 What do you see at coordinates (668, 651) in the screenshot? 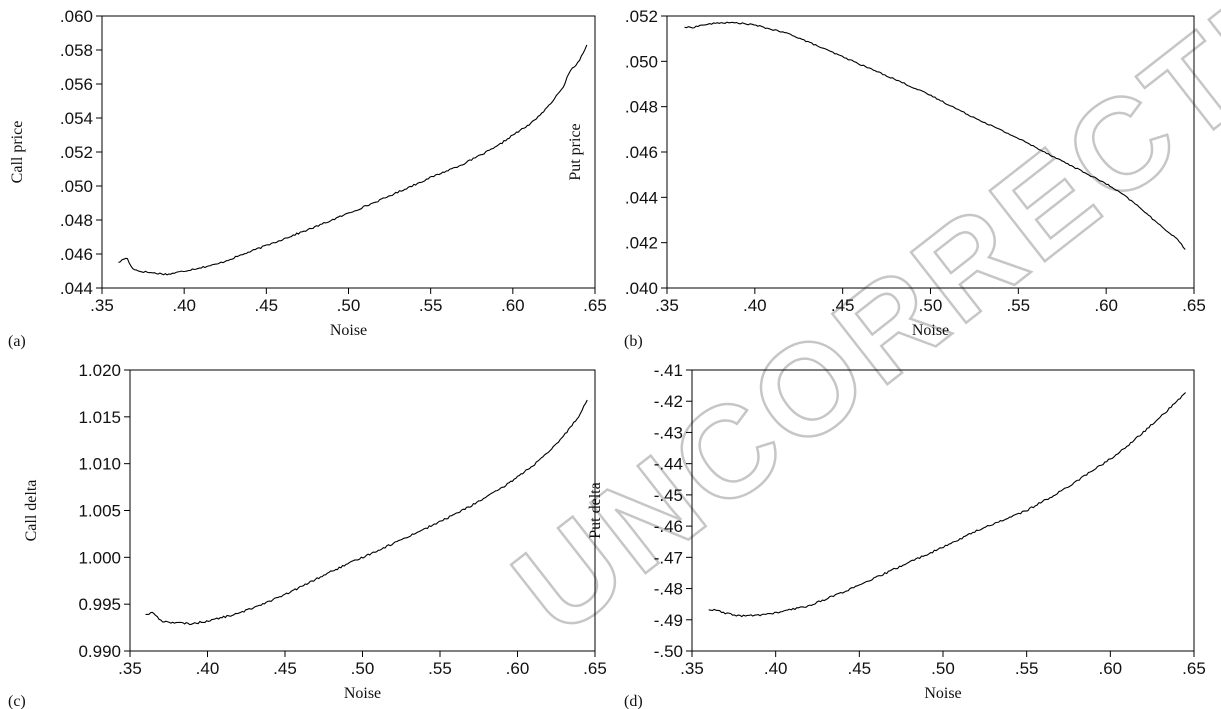
I see `y-tick-label: -.50` at bounding box center [668, 651].